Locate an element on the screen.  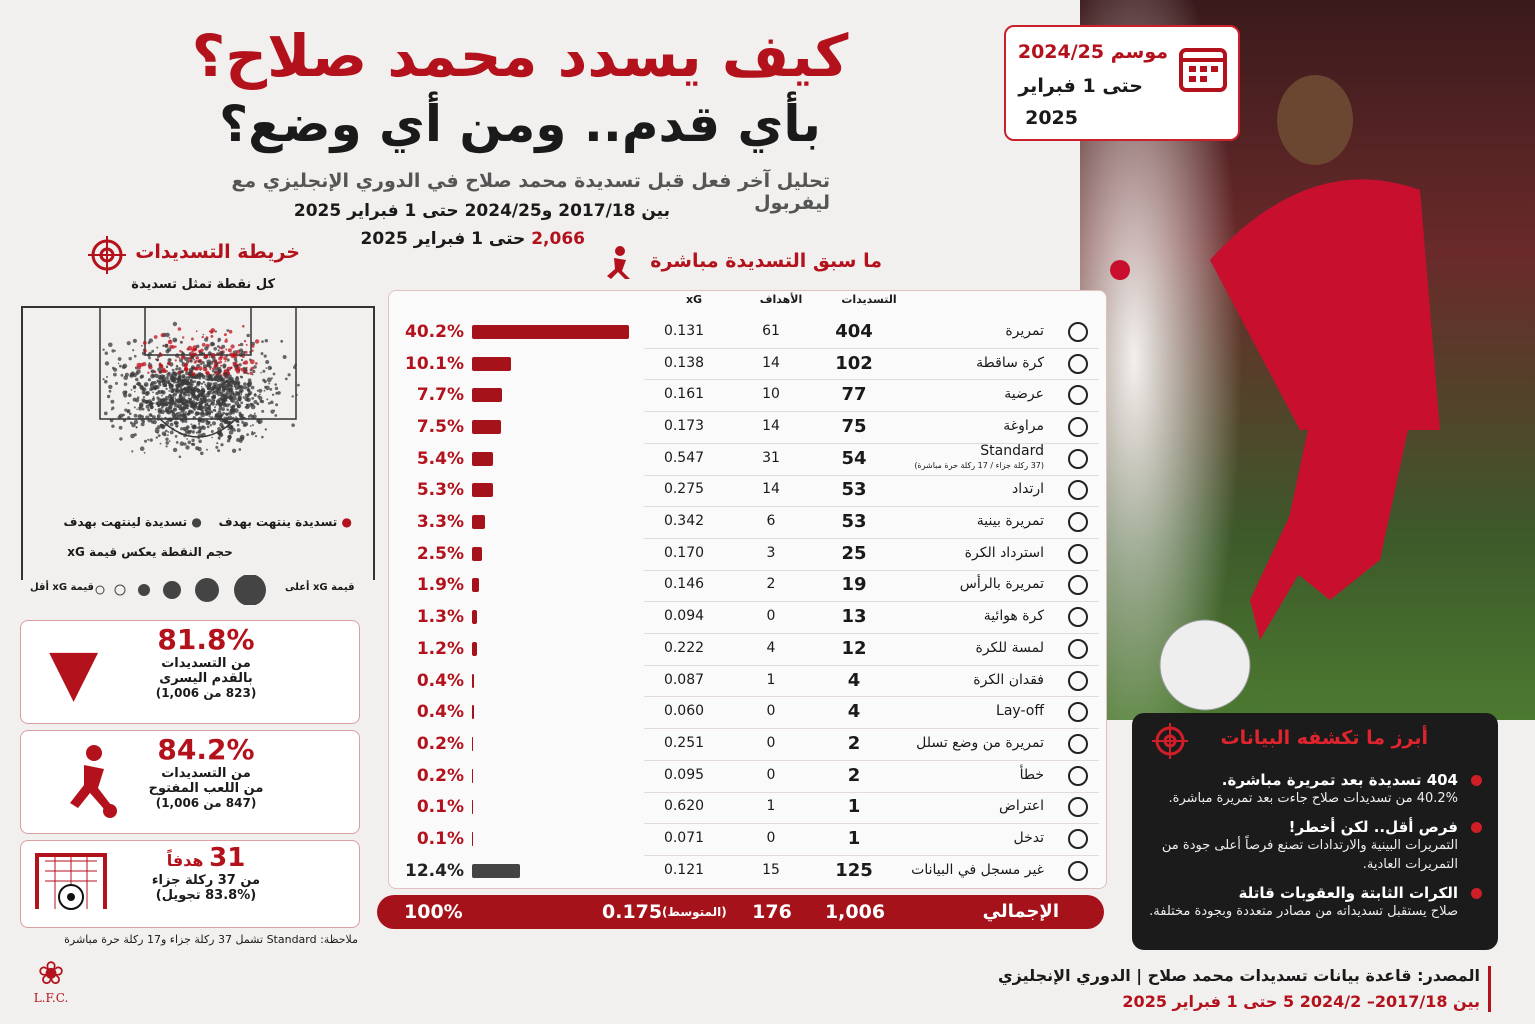
share-label: 0.1% is located at coordinates (440, 839).